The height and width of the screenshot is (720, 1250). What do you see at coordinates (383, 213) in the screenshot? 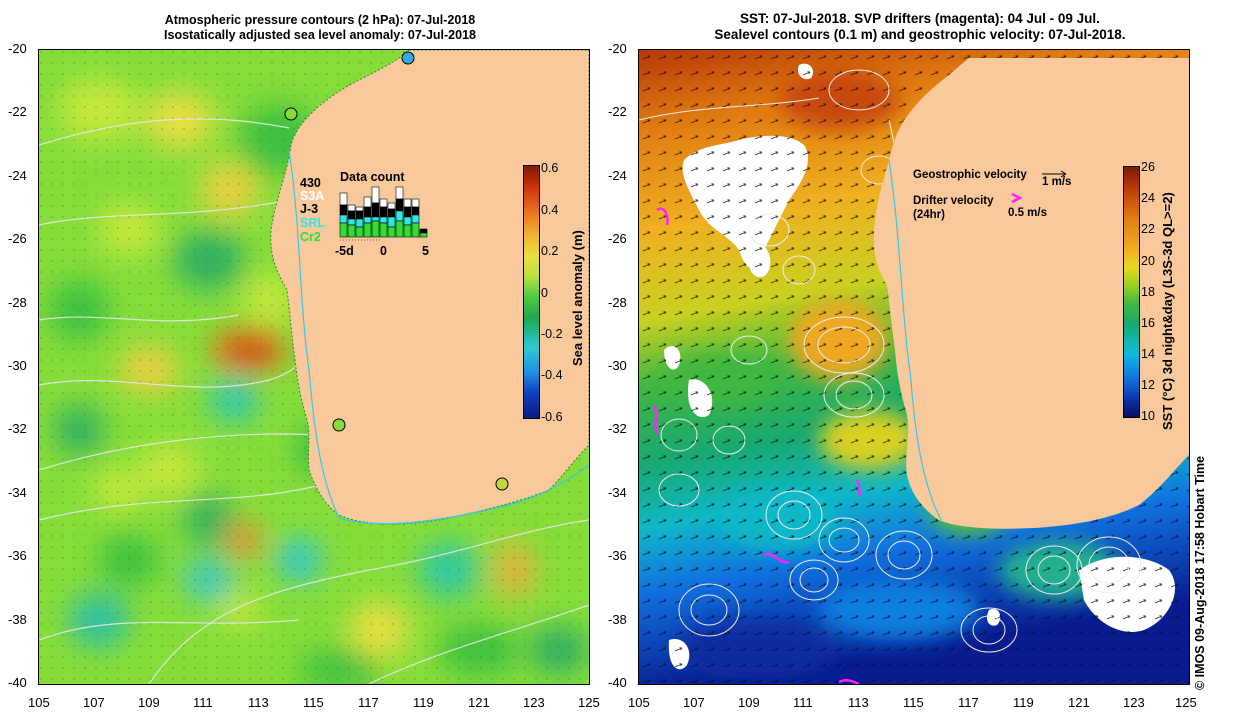
I see `data-count-bars` at bounding box center [383, 213].